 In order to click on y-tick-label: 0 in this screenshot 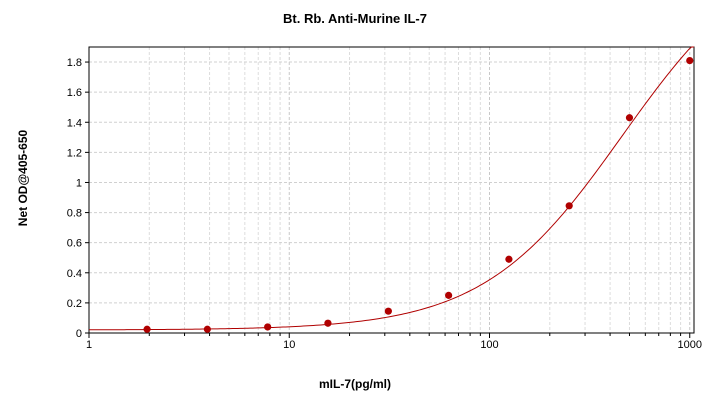, I will do `click(79, 334)`.